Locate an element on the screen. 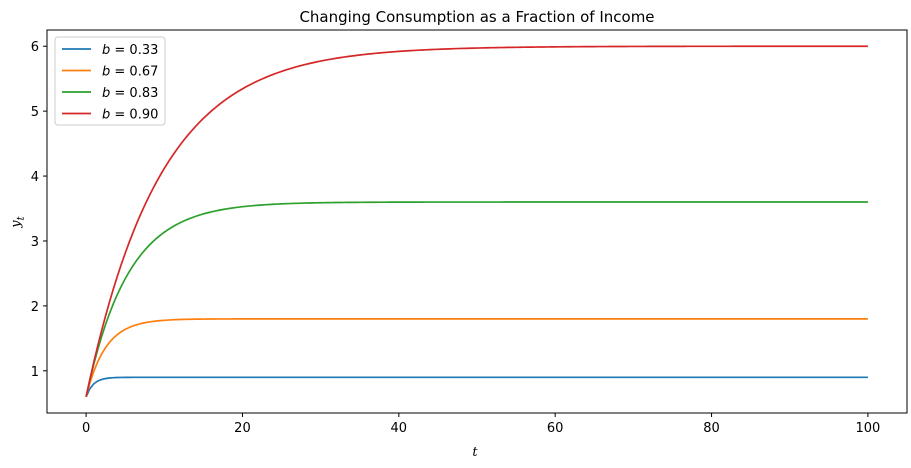 This screenshot has height=468, width=911. y-axis-label-main: y is located at coordinates (16, 224).